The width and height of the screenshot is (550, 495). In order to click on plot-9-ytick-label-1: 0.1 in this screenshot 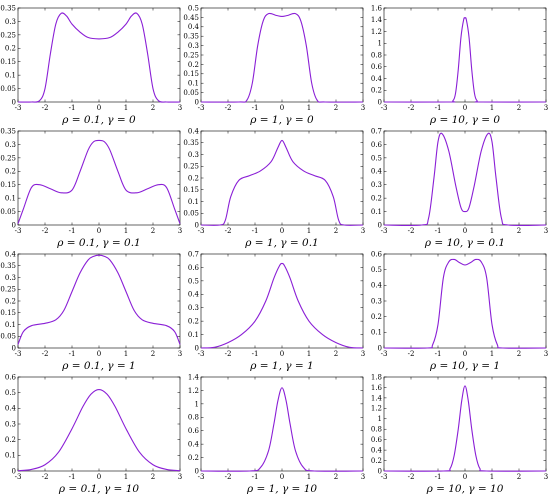, I will do `click(376, 333)`.